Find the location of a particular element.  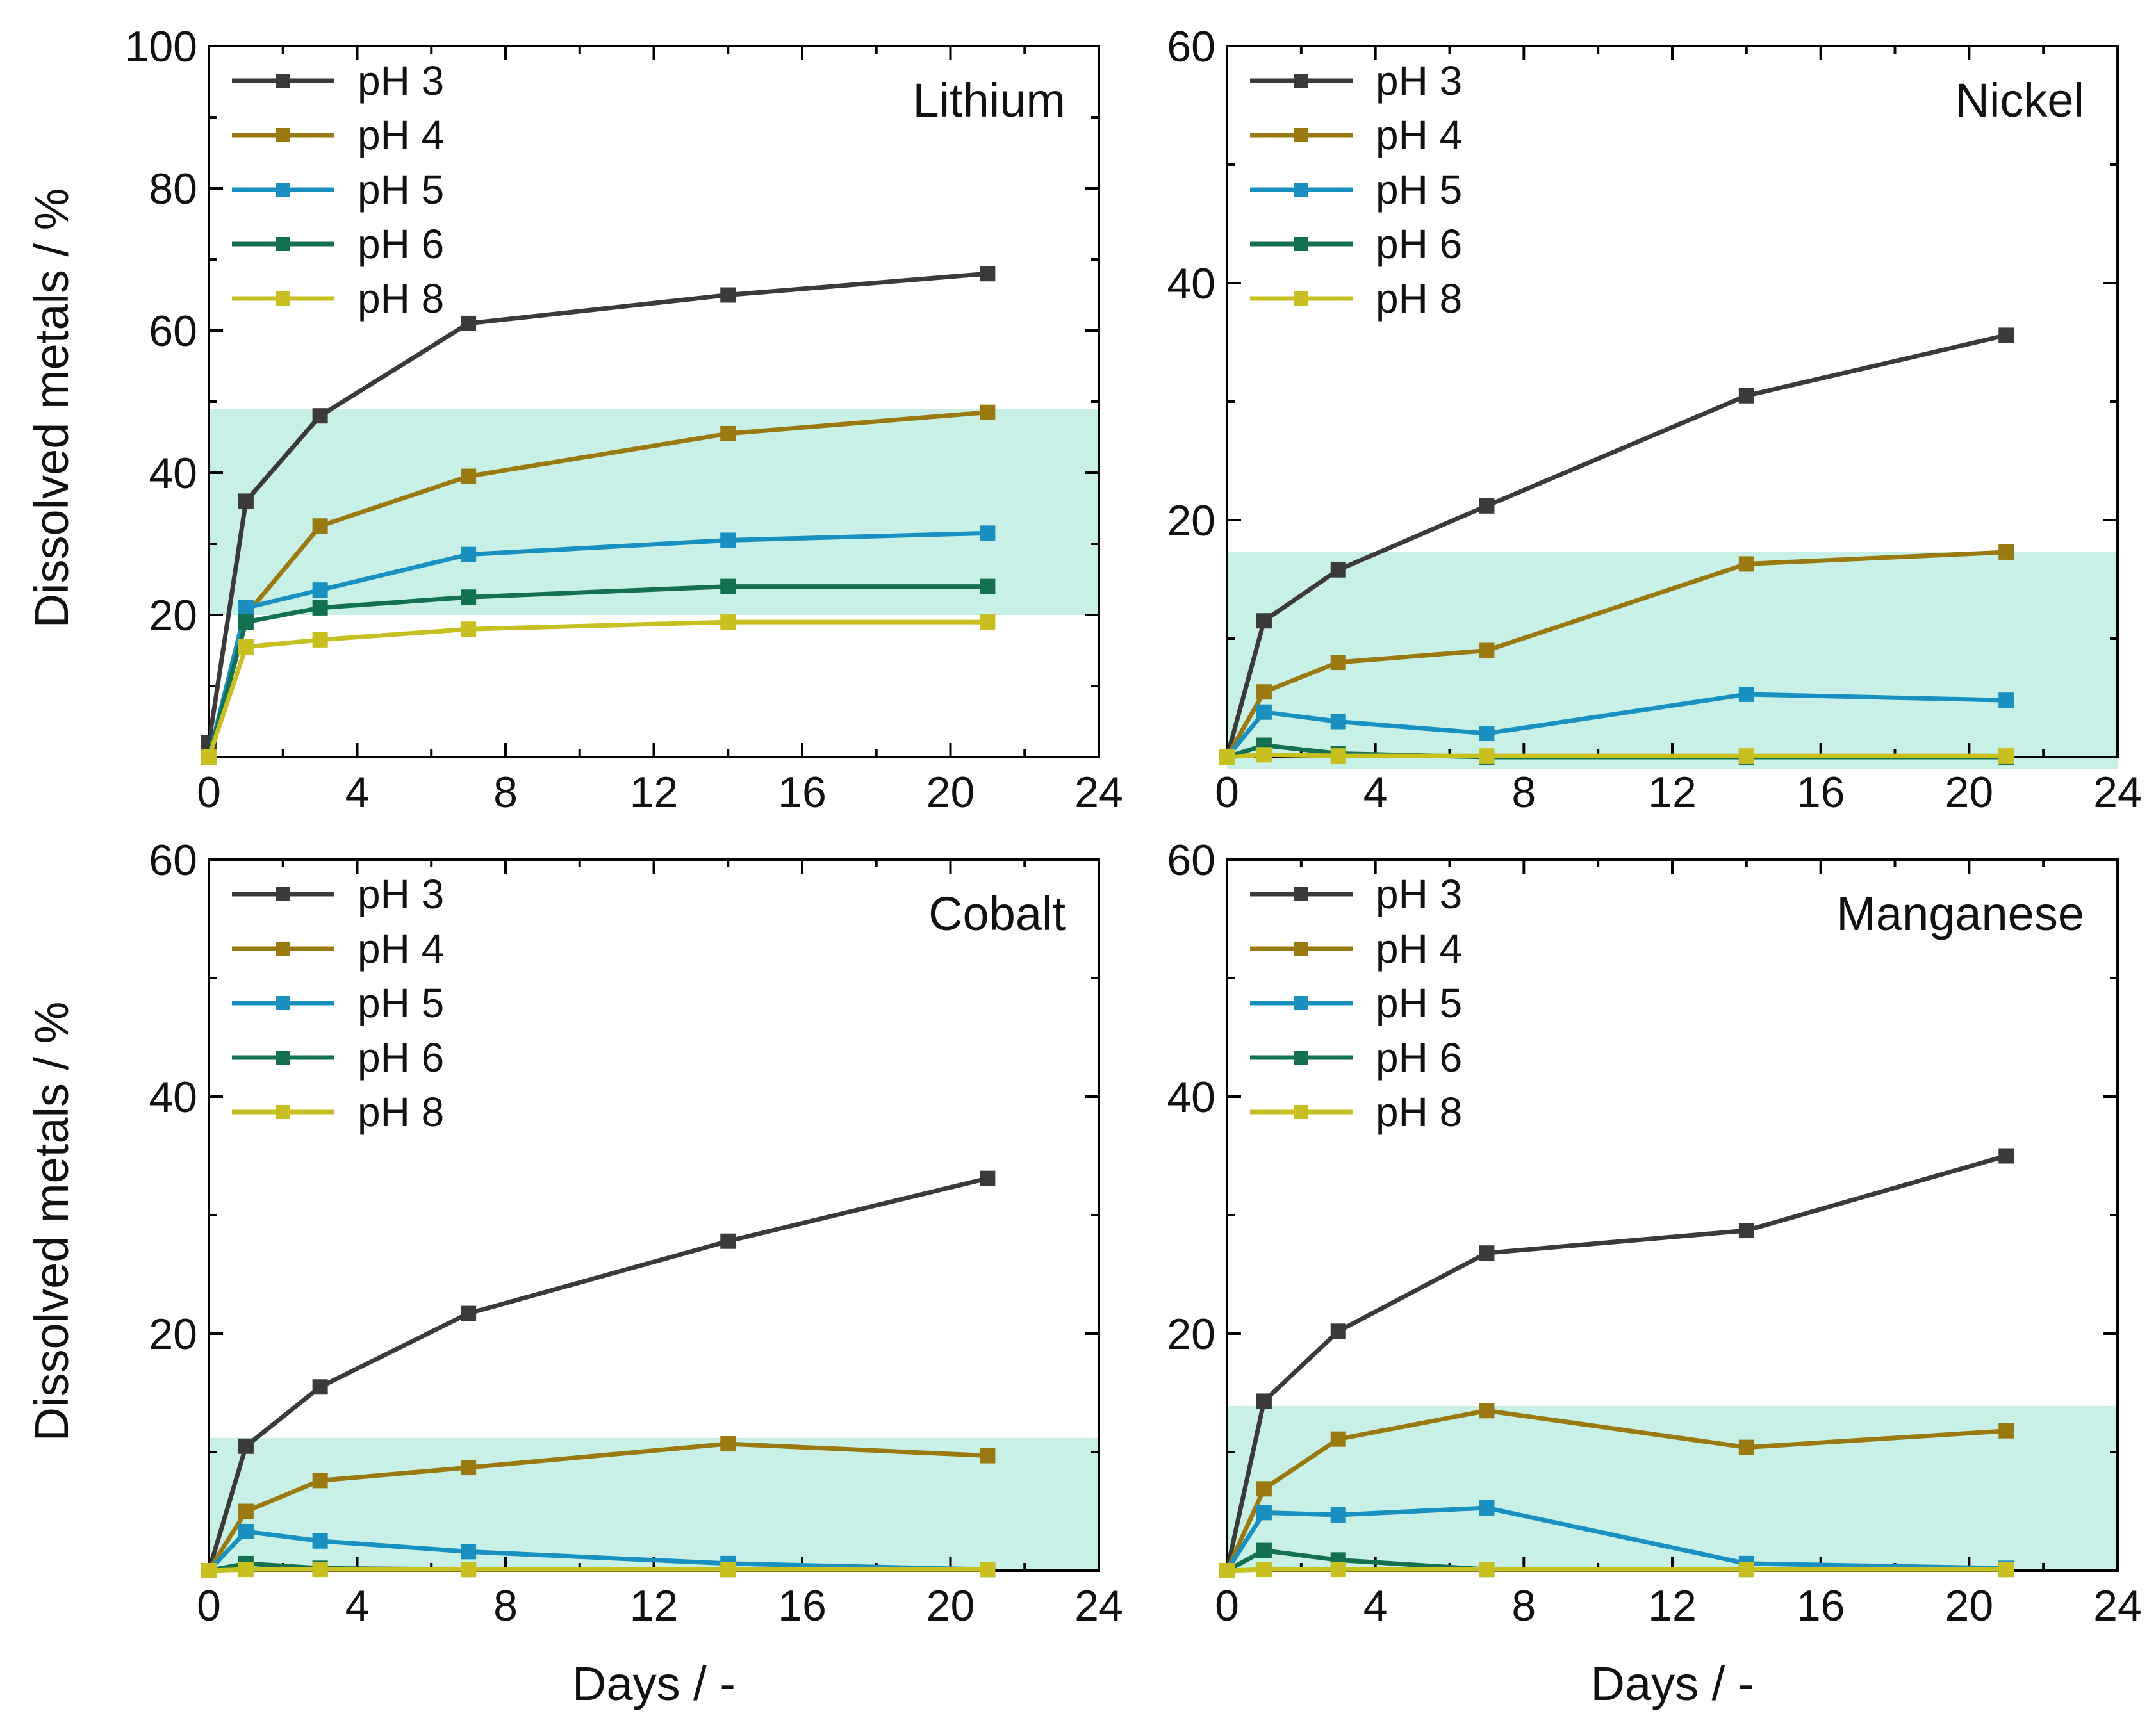

legend-label: pH 8 is located at coordinates (401, 298).